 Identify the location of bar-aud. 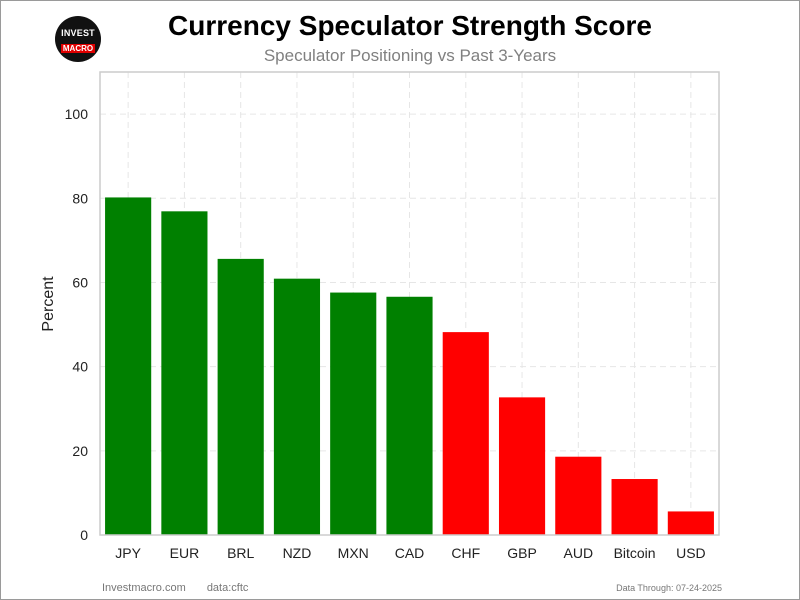
(578, 495).